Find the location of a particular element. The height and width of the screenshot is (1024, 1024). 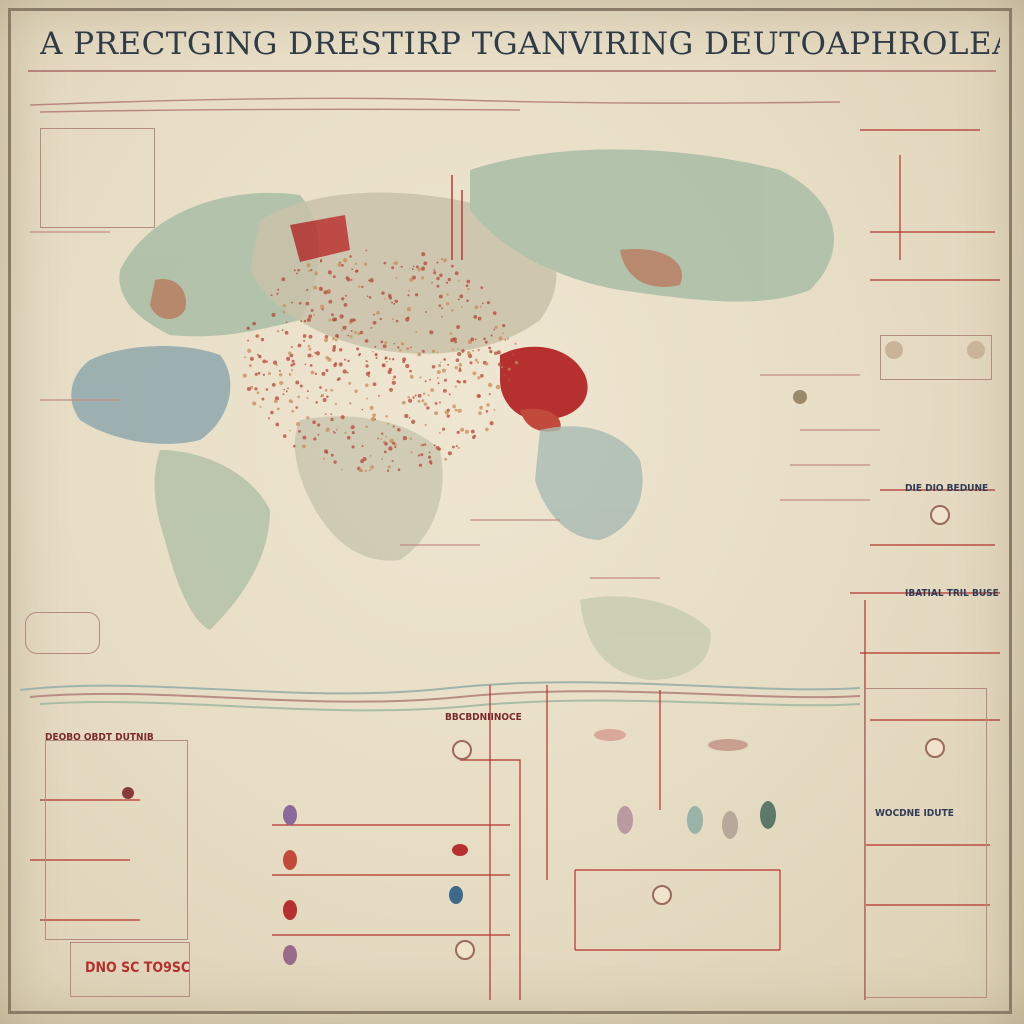

map-center-landmass is located at coordinates (542, 251).